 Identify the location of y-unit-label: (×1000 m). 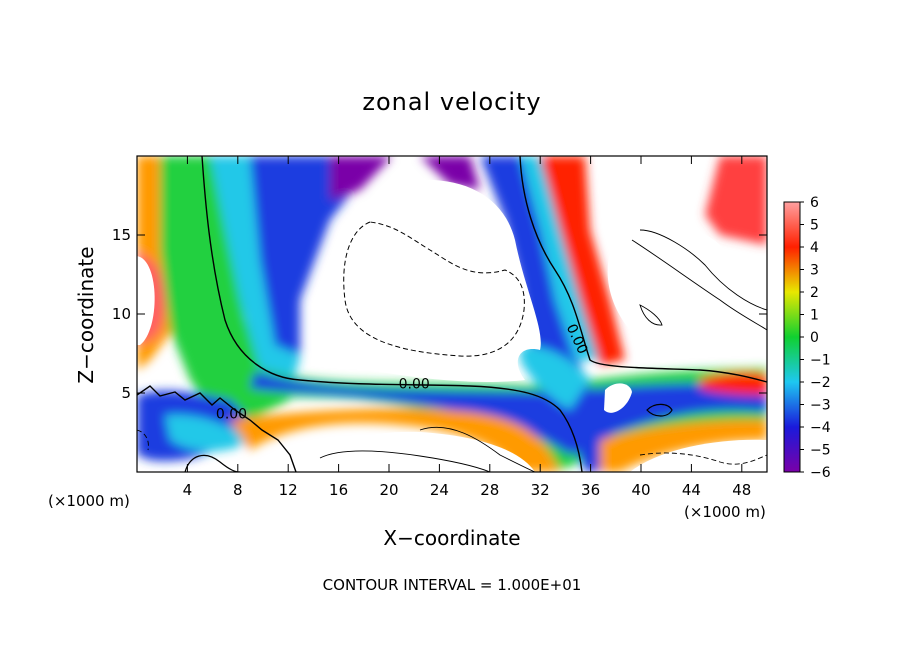
(89, 501).